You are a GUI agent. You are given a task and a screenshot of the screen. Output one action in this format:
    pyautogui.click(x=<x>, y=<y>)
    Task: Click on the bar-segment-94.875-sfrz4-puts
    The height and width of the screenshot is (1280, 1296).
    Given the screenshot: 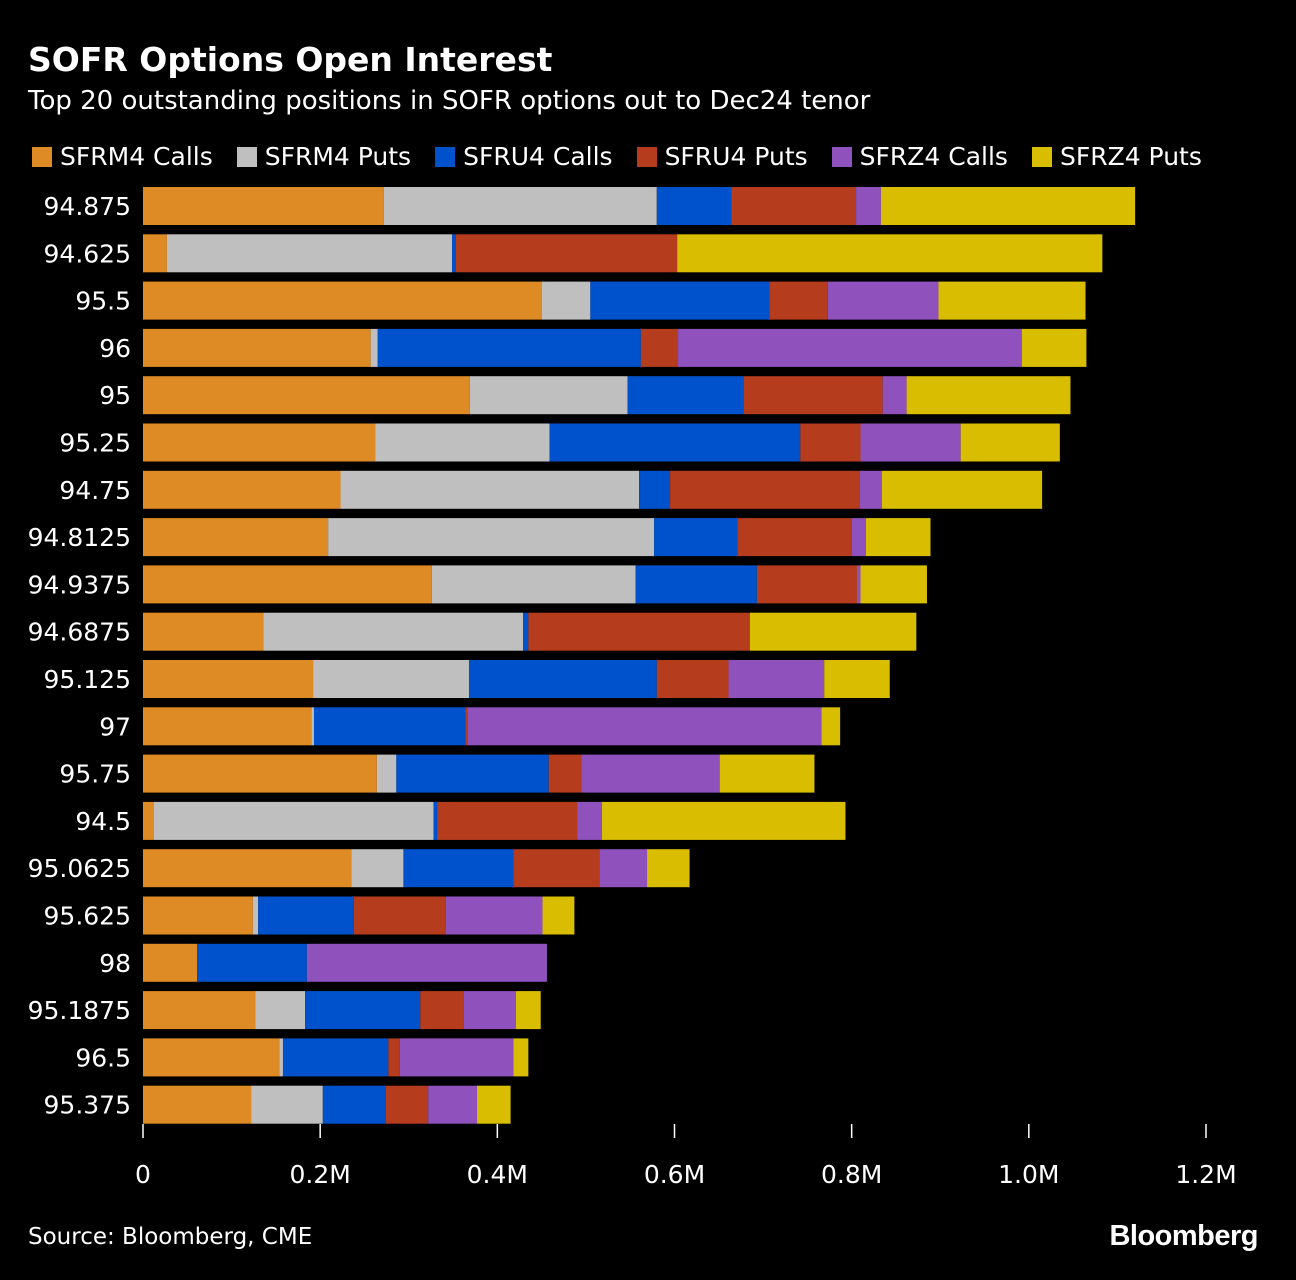 What is the action you would take?
    pyautogui.click(x=1008, y=206)
    